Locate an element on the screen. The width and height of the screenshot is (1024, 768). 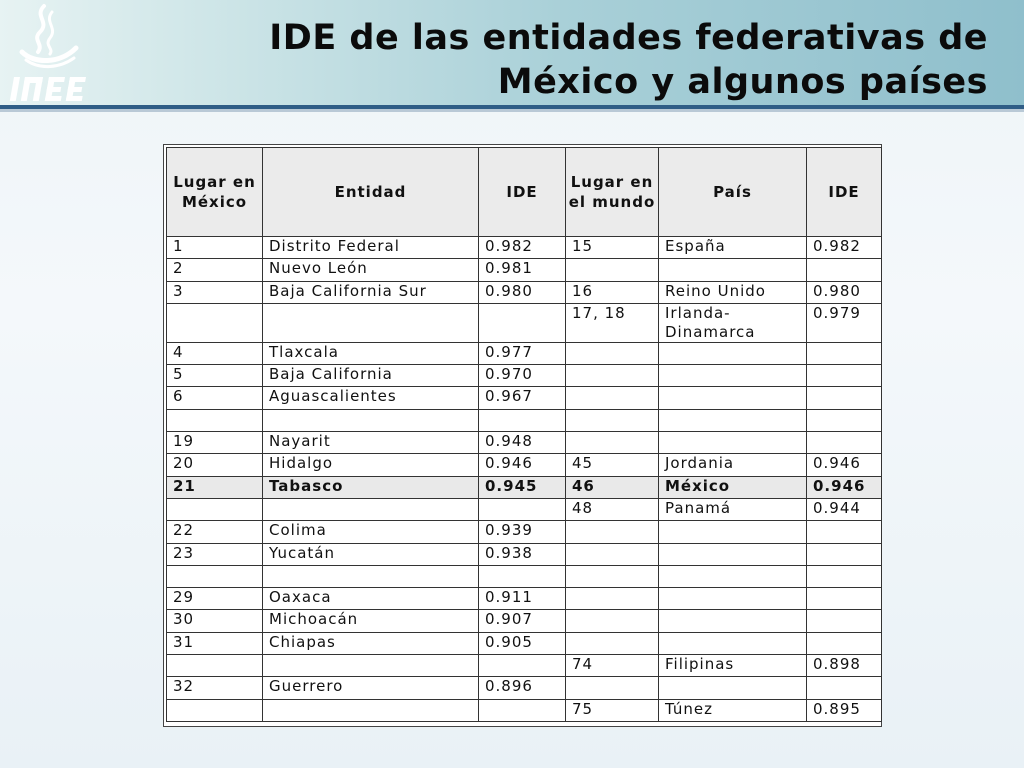
cell-ide-mexico: 0.938 is located at coordinates (522, 554).